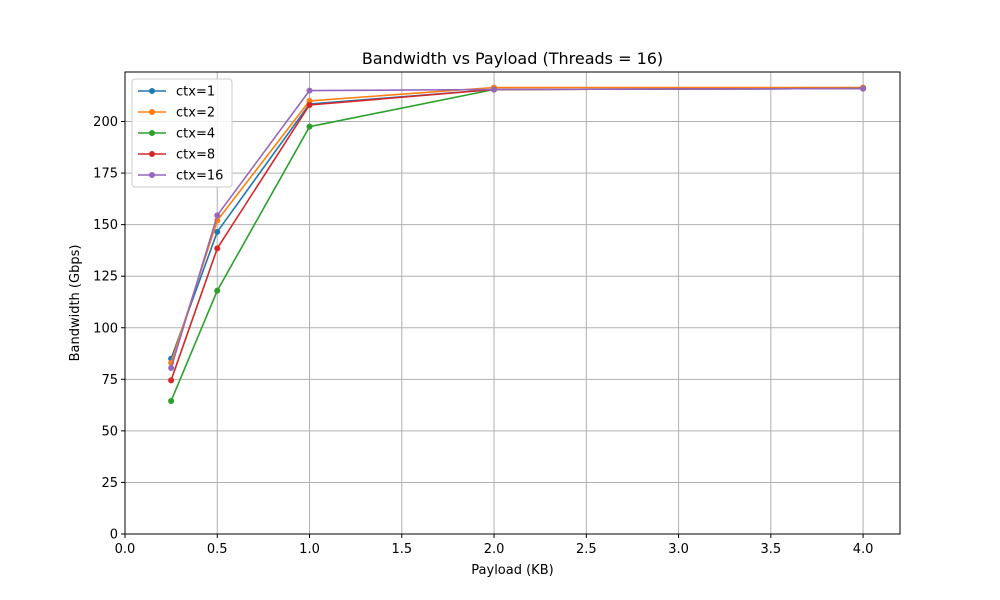 This screenshot has width=1000, height=600. Describe the element at coordinates (586, 549) in the screenshot. I see `x-tick-label: 2.5` at that location.